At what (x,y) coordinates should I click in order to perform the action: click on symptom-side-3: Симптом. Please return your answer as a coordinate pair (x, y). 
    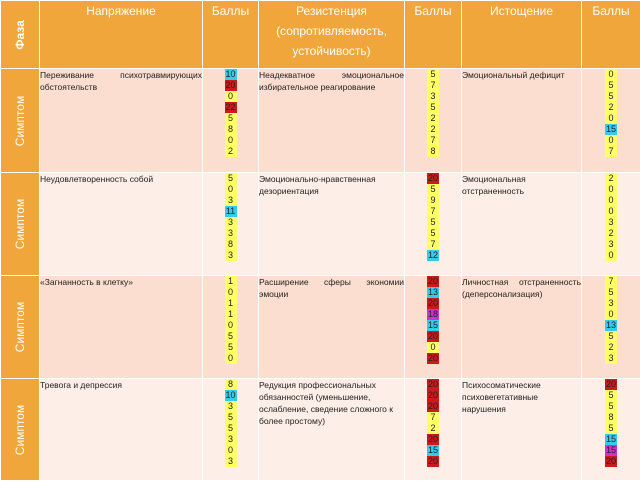
    Looking at the image, I should click on (20, 327).